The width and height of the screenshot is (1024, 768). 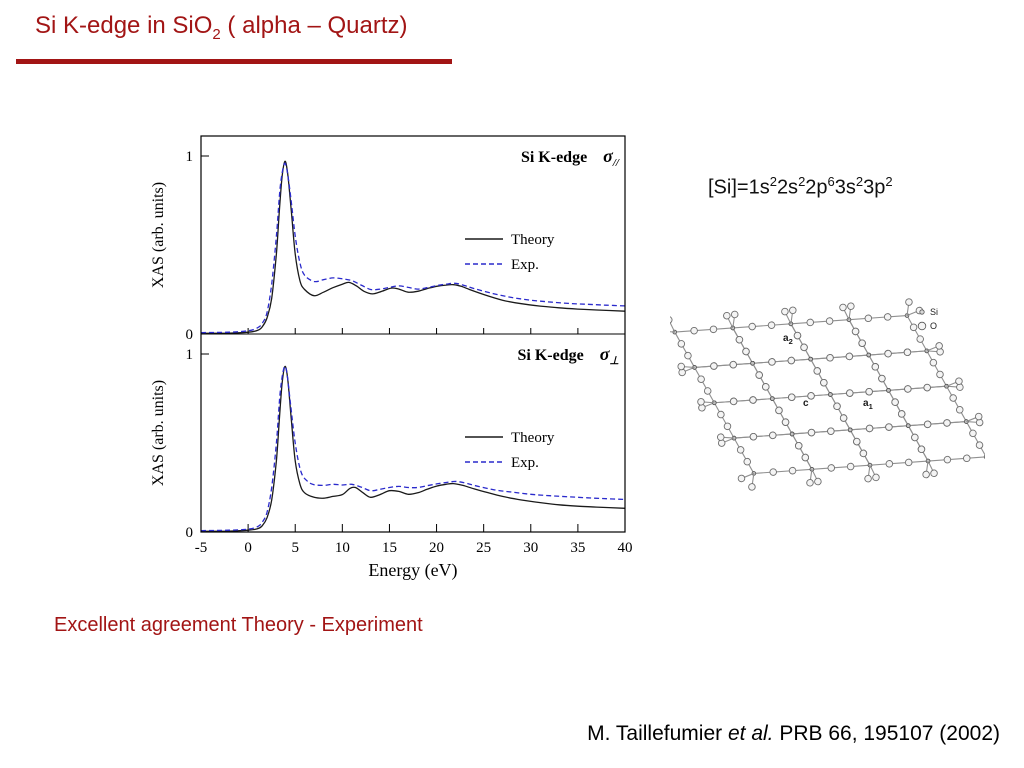 What do you see at coordinates (787, 187) in the screenshot?
I see `econfig-term: 2s` at bounding box center [787, 187].